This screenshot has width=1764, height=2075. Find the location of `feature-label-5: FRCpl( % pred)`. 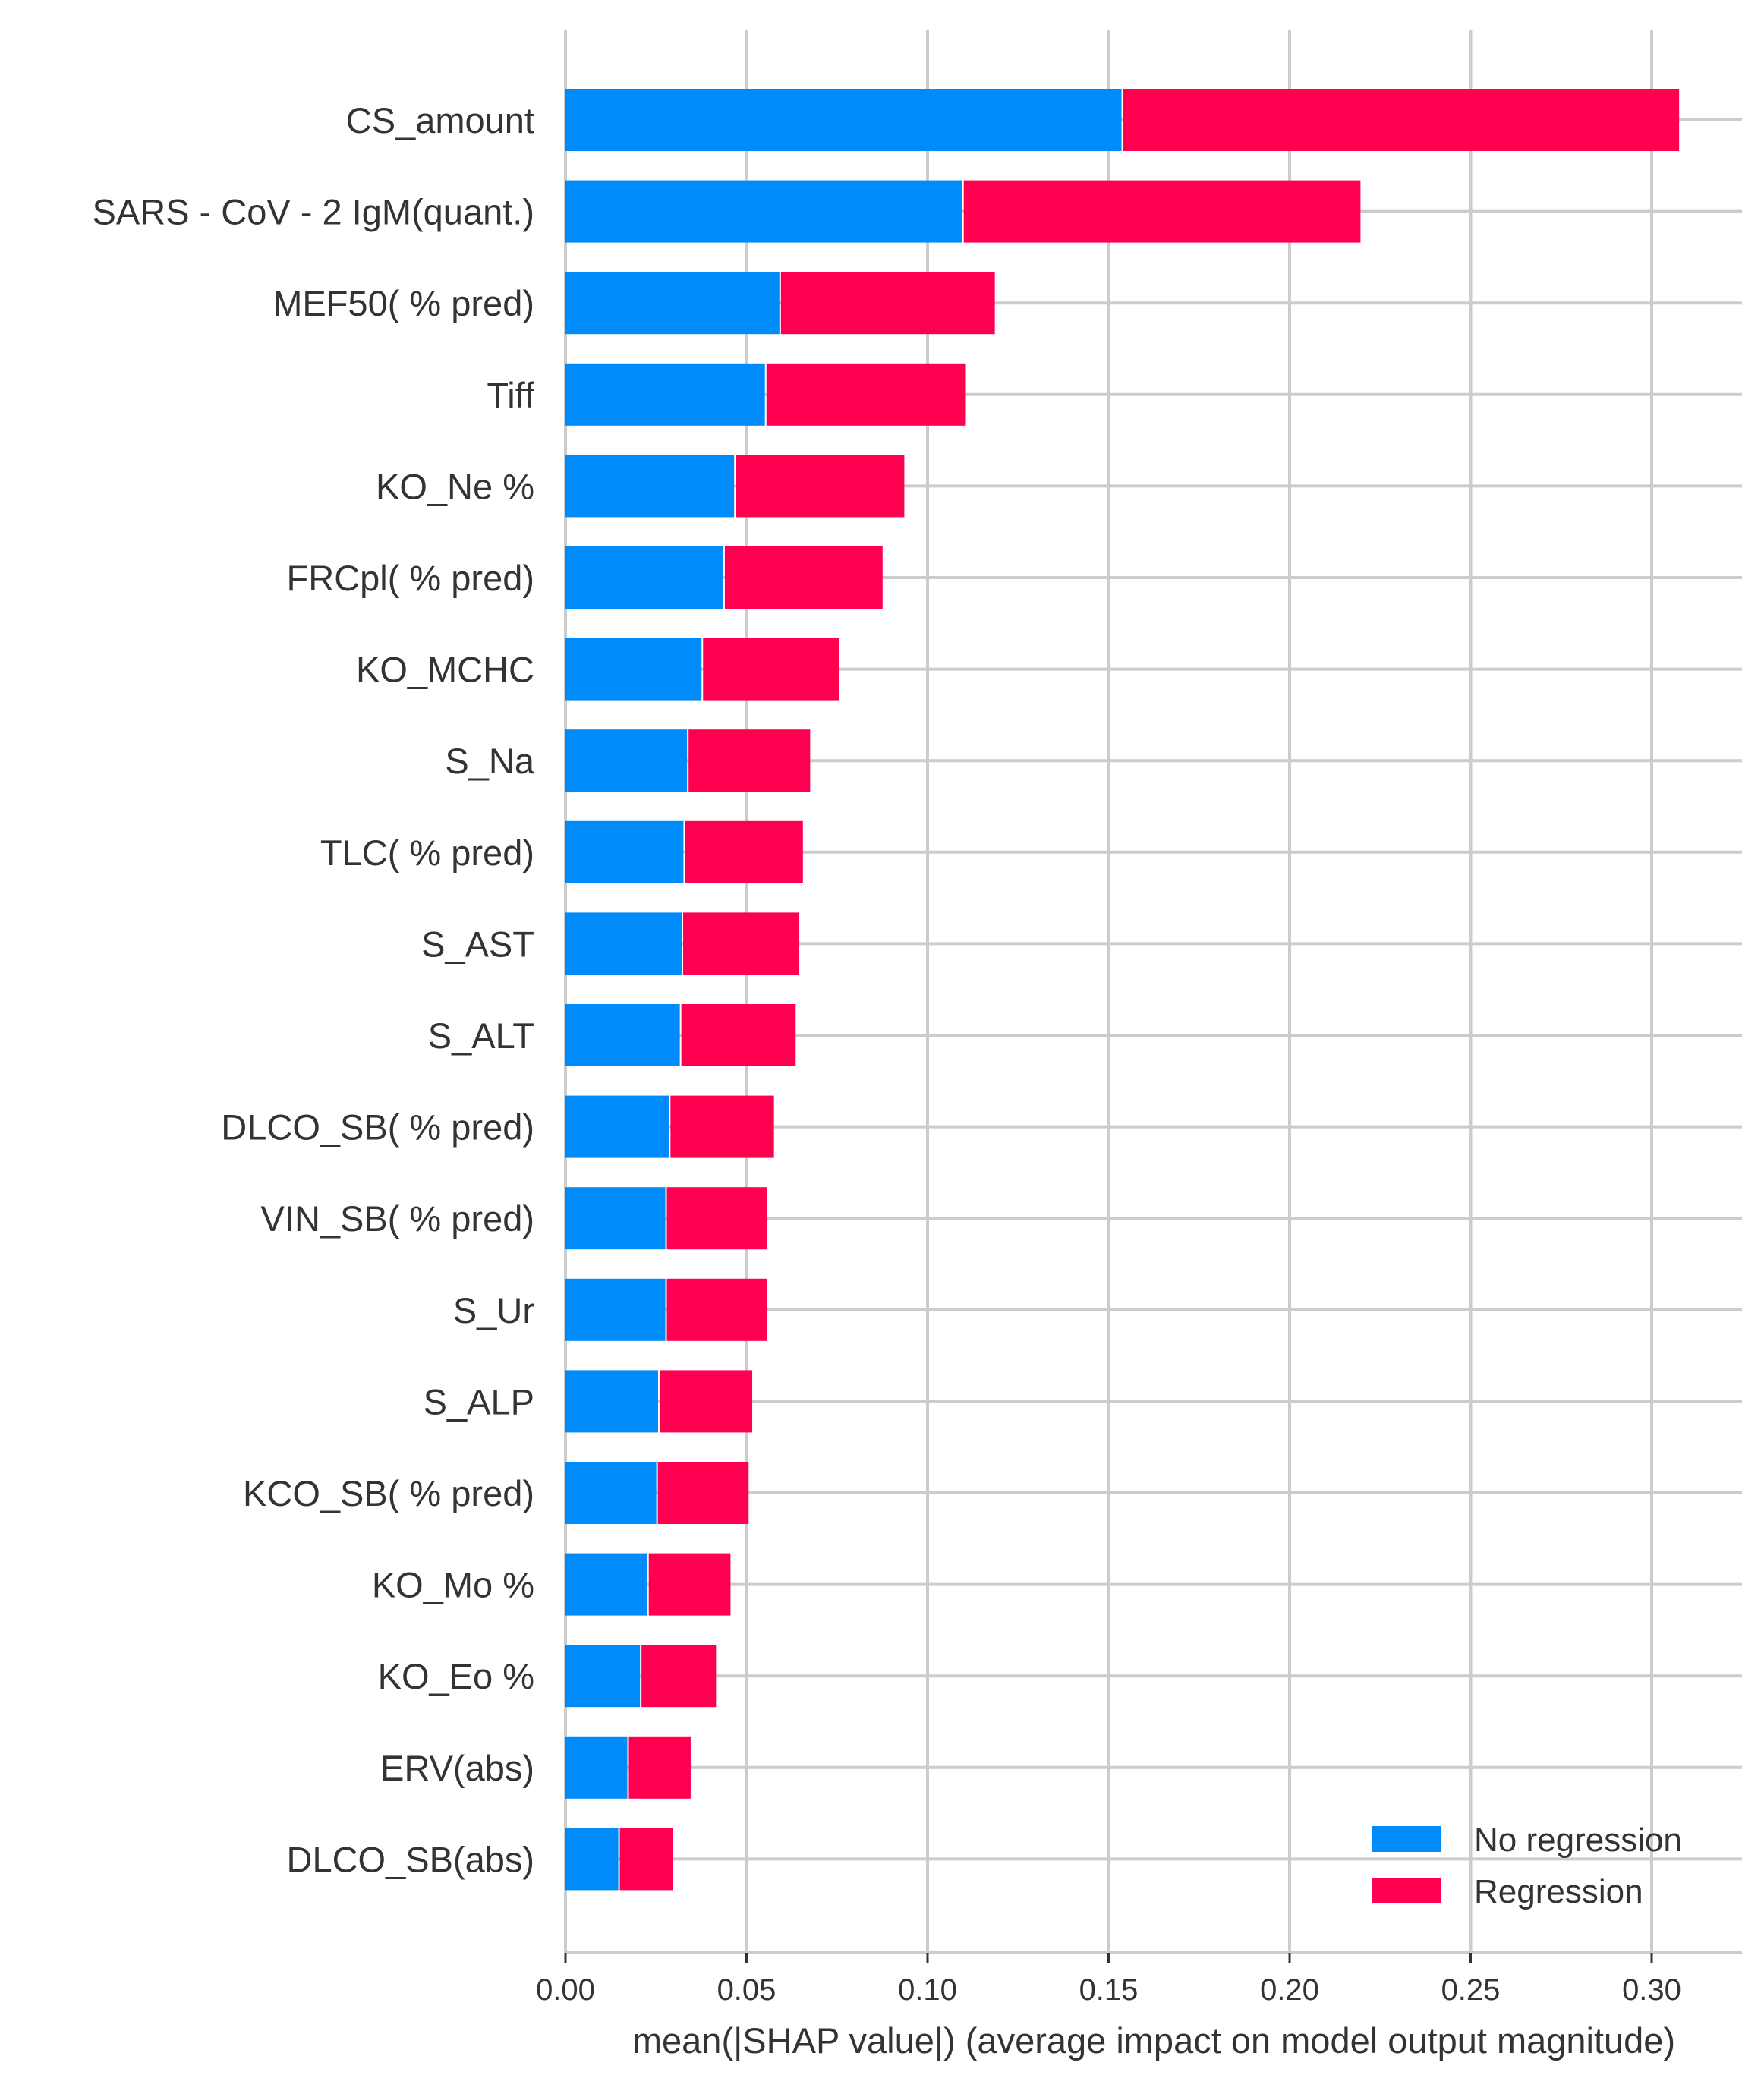

feature-label-5: FRCpl( % pred) is located at coordinates (411, 578).